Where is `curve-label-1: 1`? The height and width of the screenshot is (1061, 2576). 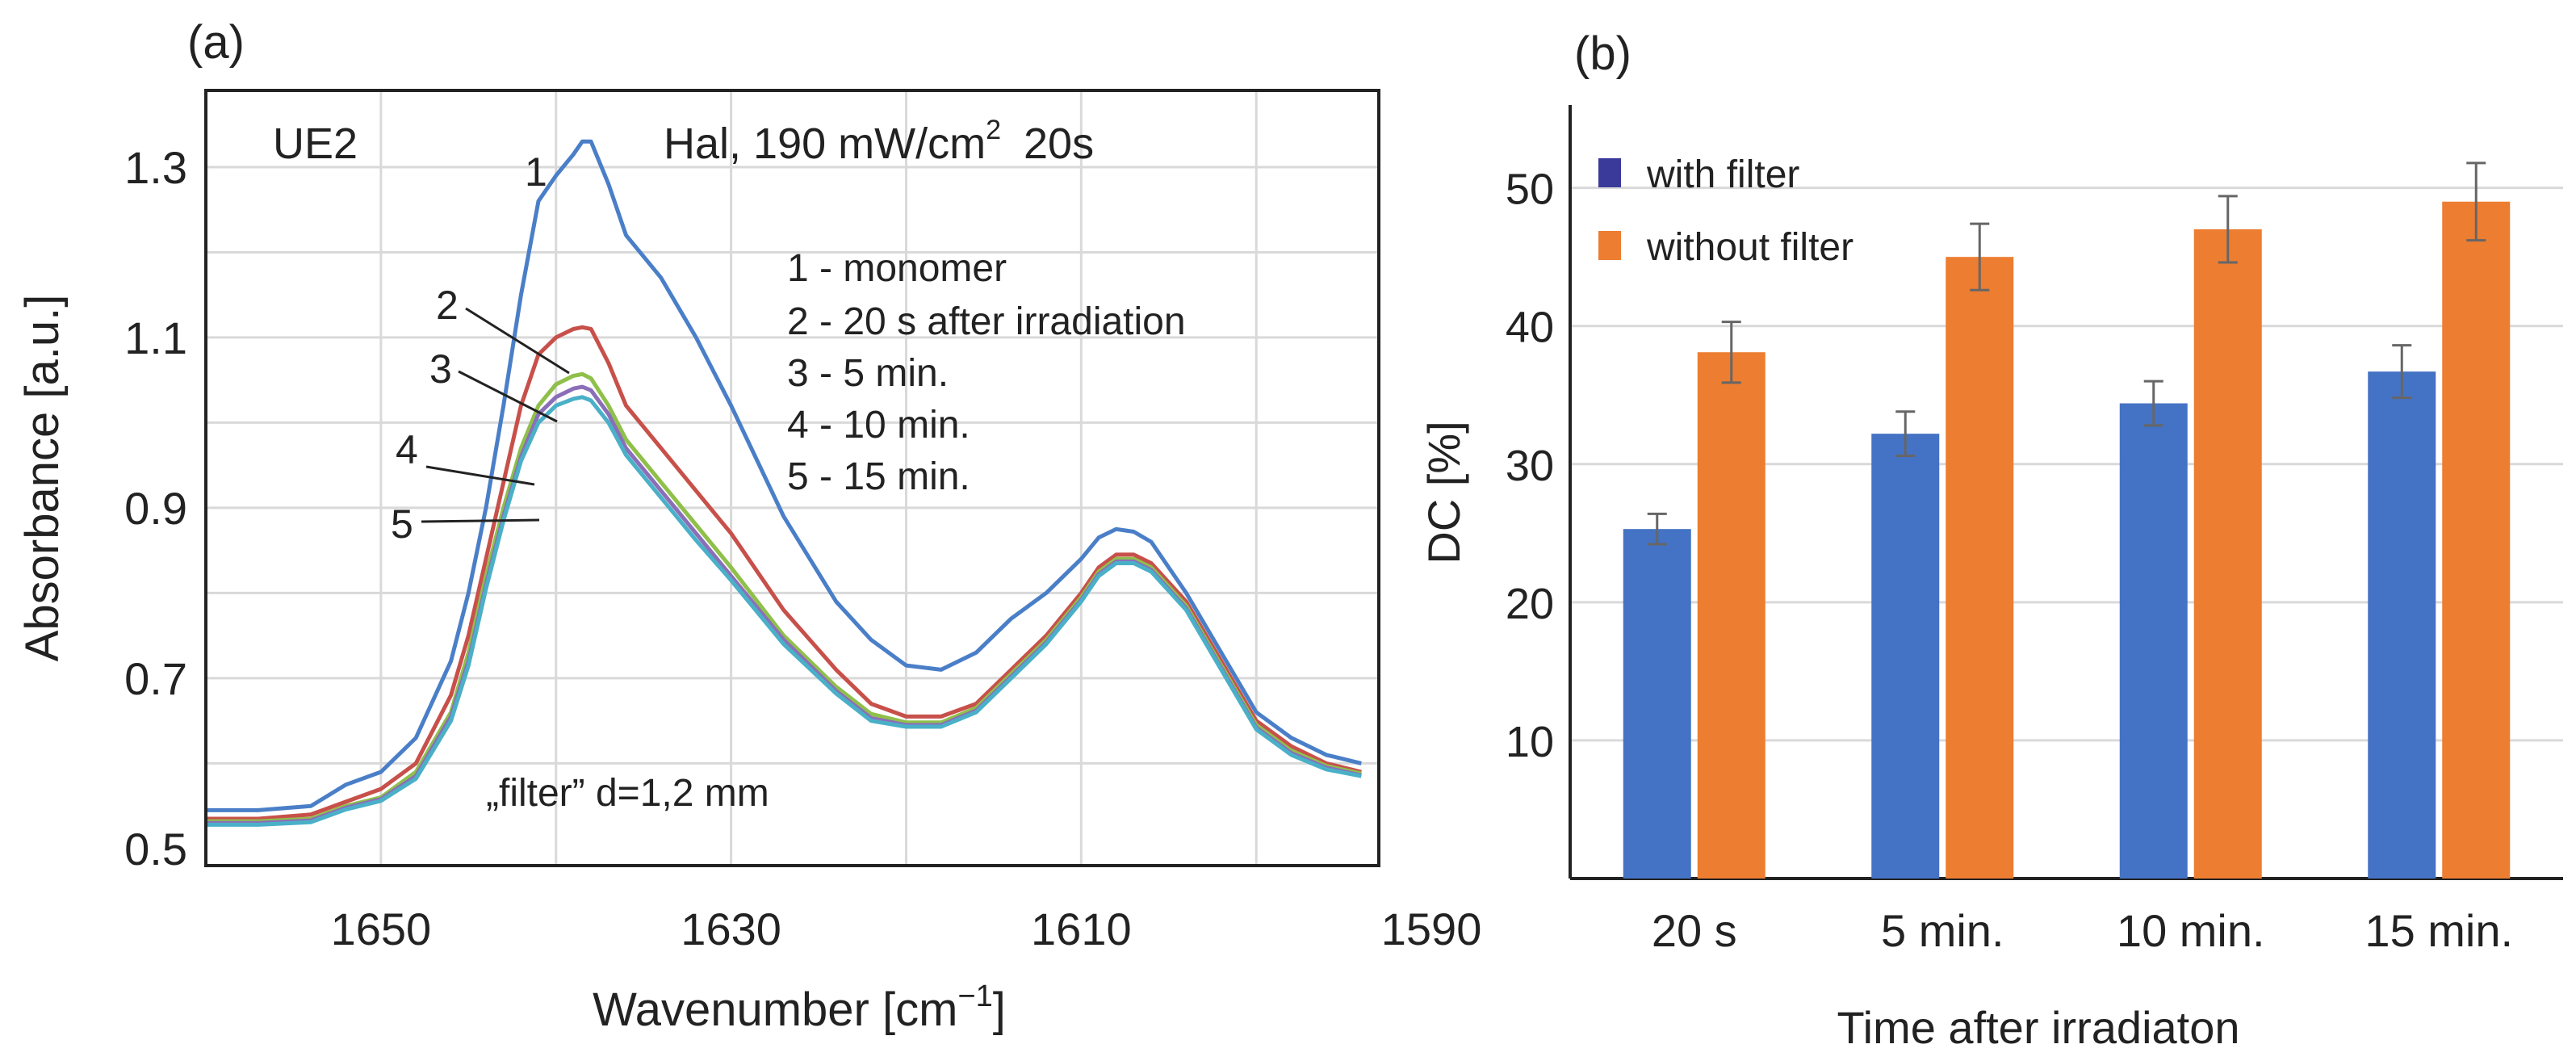 curve-label-1: 1 is located at coordinates (536, 172).